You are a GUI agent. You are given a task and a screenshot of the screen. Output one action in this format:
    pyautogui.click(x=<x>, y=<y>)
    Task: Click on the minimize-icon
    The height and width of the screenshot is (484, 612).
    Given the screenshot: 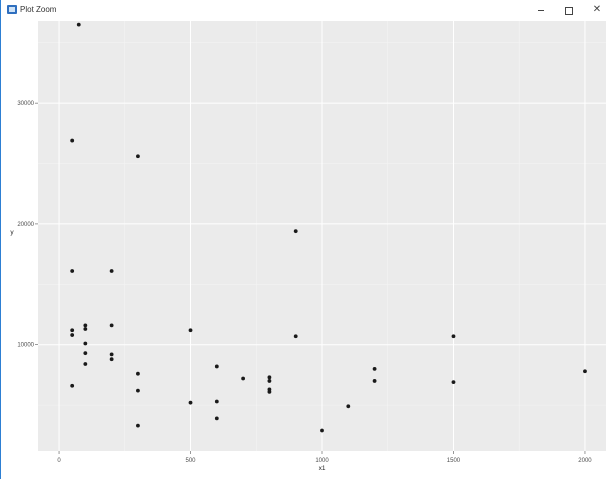 What is the action you would take?
    pyautogui.click(x=541, y=11)
    